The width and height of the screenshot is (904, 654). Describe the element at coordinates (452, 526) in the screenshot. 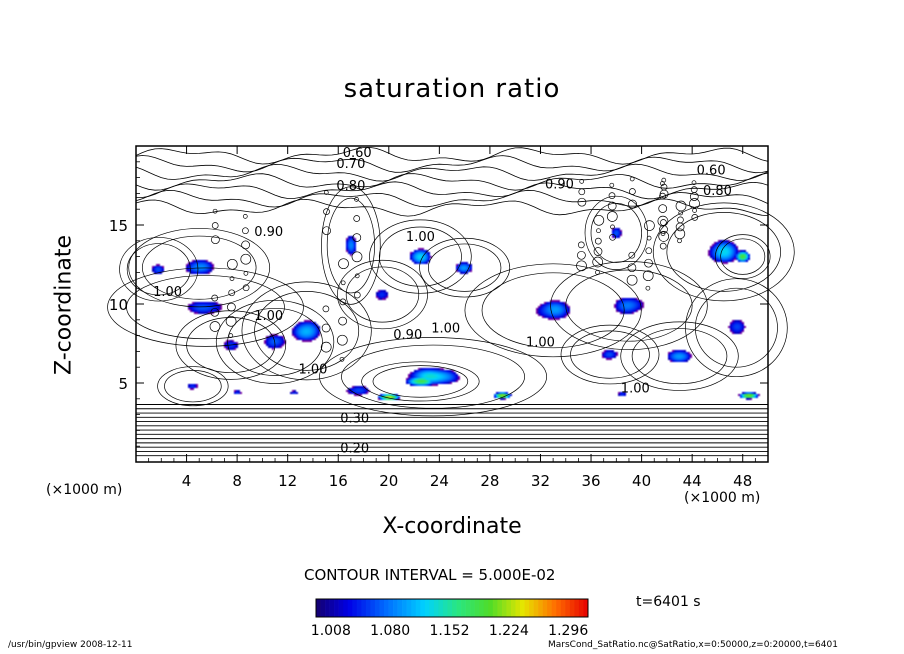

I see `x-axis-label: X-coordinate` at that location.